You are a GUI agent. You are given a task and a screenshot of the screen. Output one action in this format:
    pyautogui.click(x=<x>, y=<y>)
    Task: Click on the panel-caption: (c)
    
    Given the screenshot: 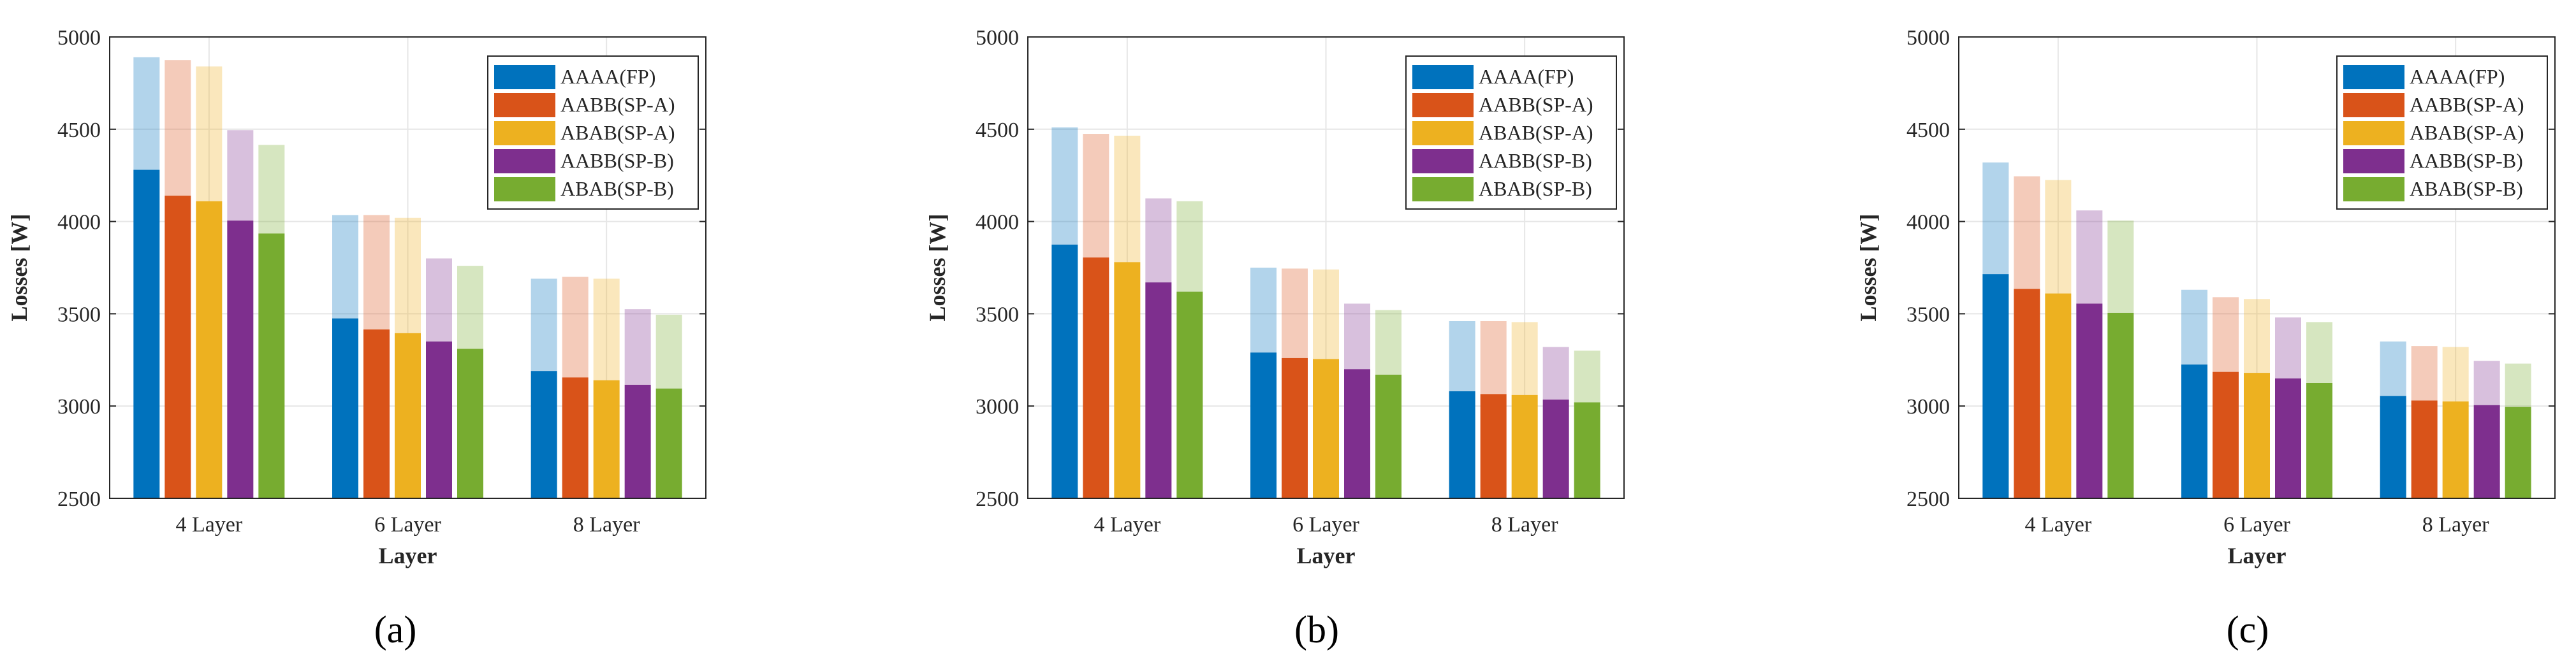 What is the action you would take?
    pyautogui.click(x=2248, y=630)
    